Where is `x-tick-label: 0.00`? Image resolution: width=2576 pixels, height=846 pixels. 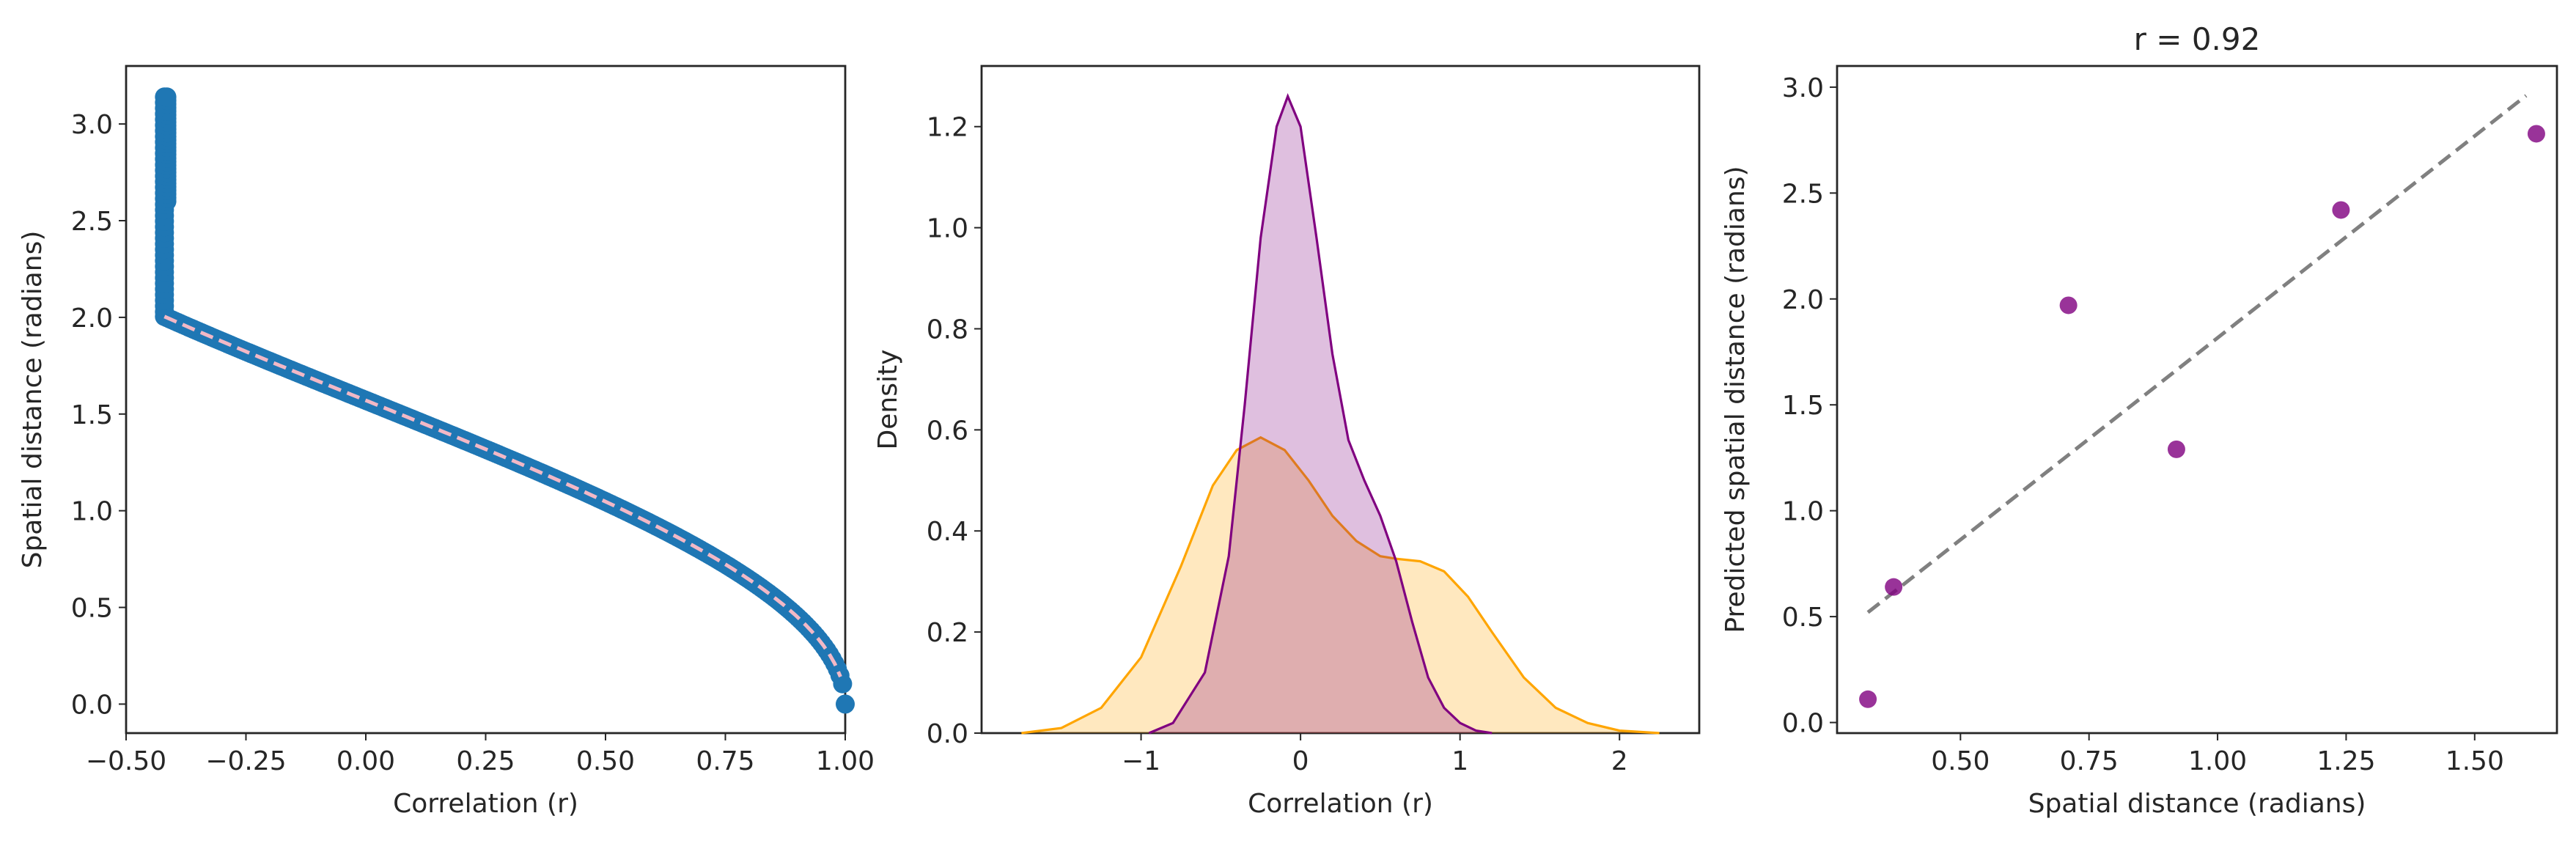
x-tick-label: 0.00 is located at coordinates (365, 761).